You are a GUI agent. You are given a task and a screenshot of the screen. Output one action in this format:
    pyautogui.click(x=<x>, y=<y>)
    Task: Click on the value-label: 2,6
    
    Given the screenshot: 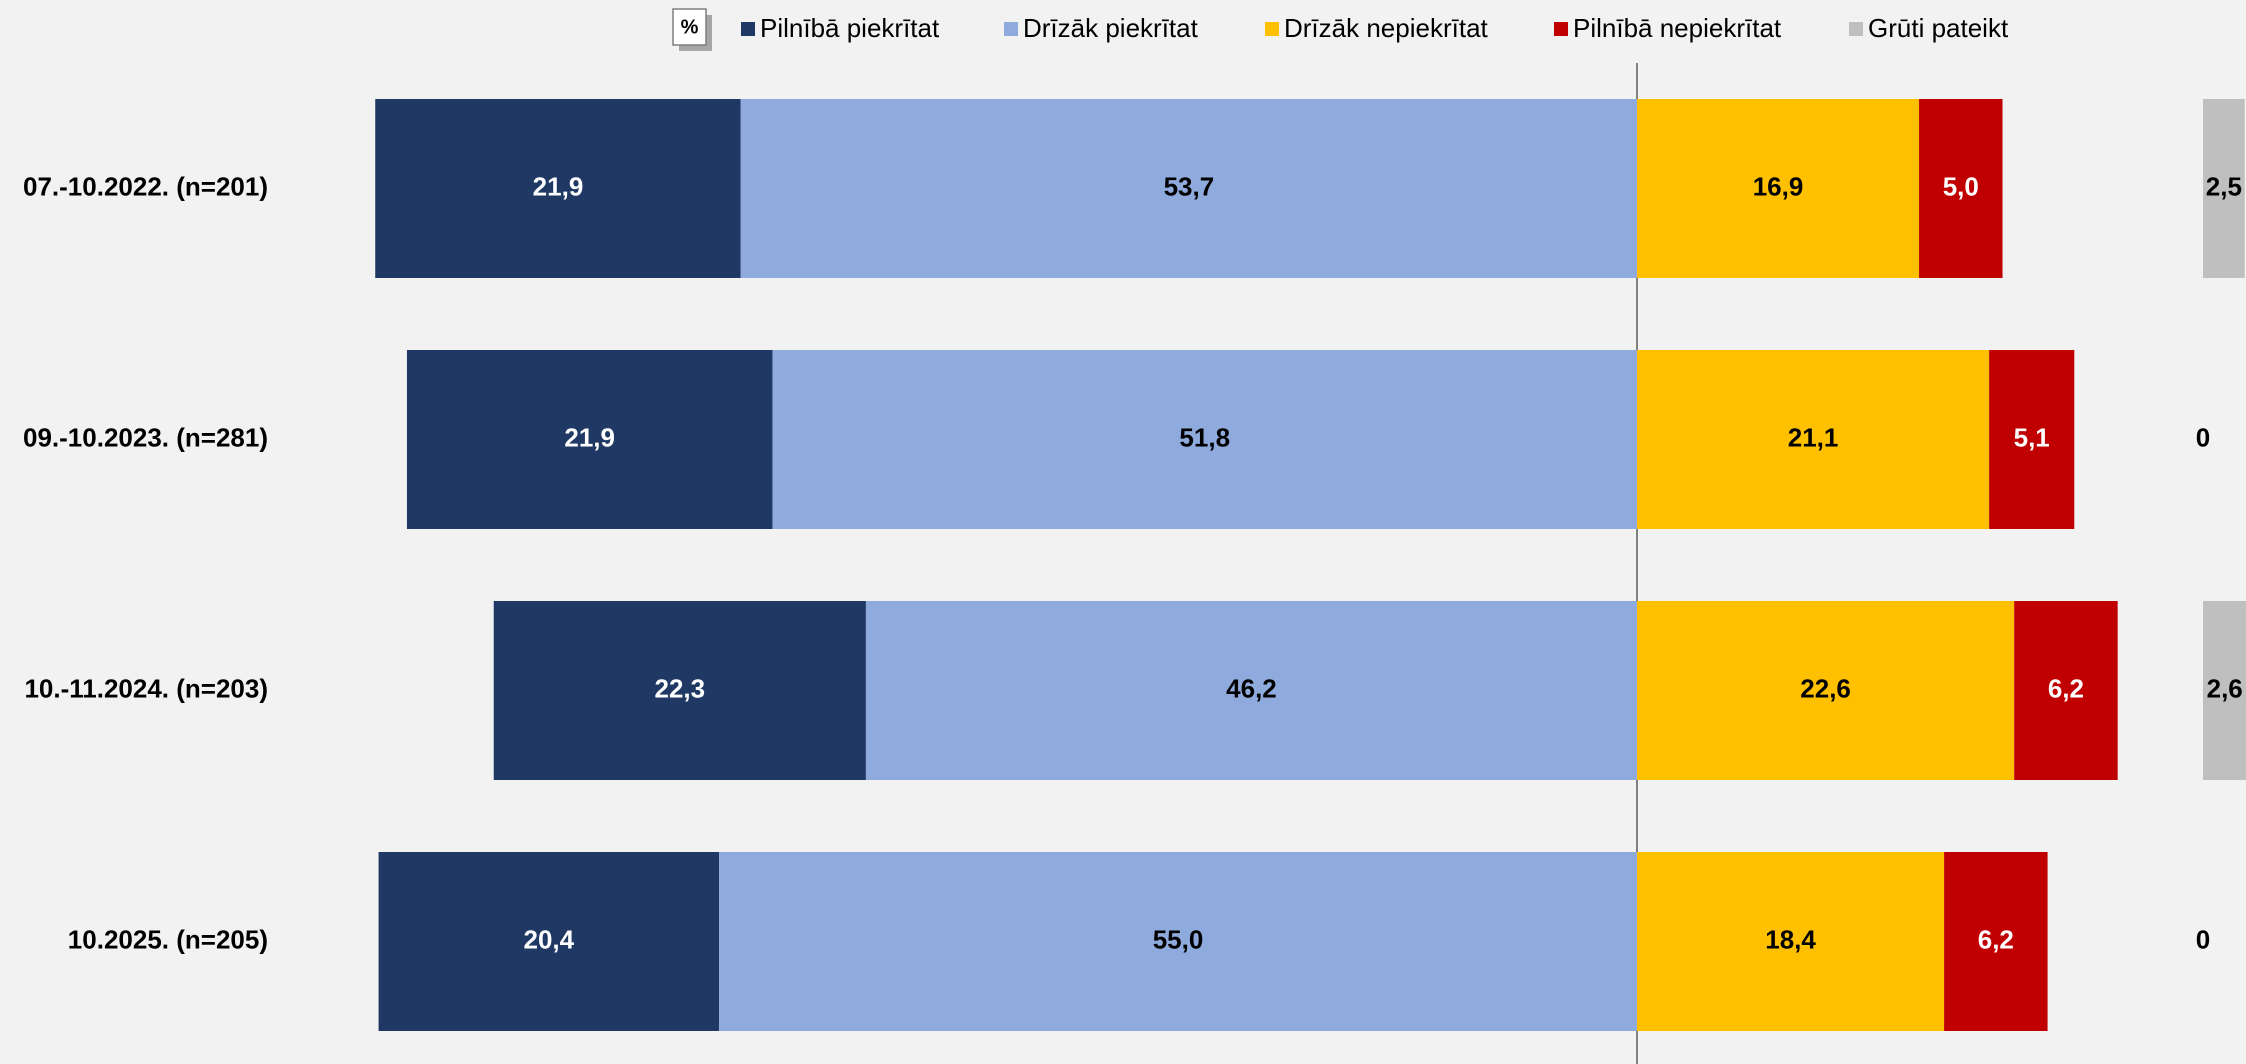 What is the action you would take?
    pyautogui.click(x=2225, y=688)
    